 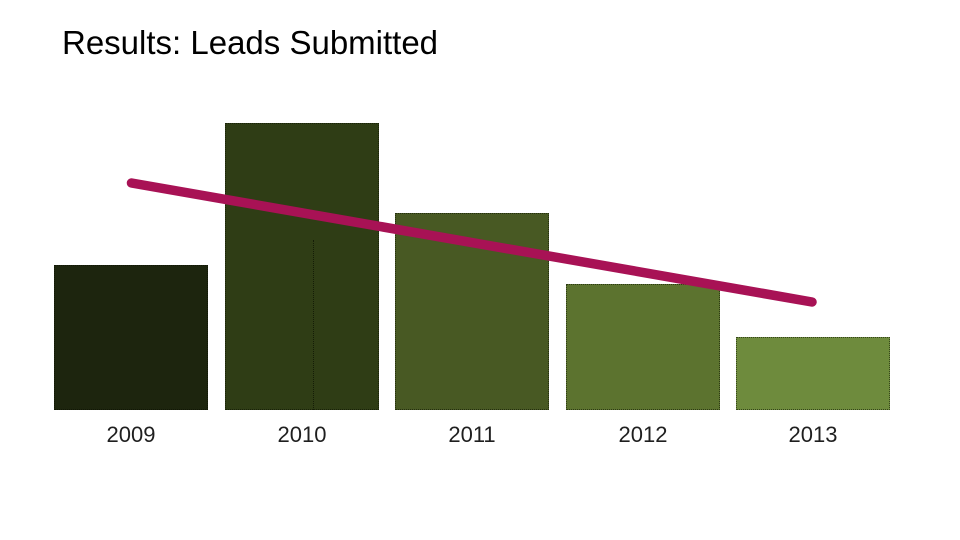 What do you see at coordinates (643, 434) in the screenshot?
I see `category-label-2012: 2012` at bounding box center [643, 434].